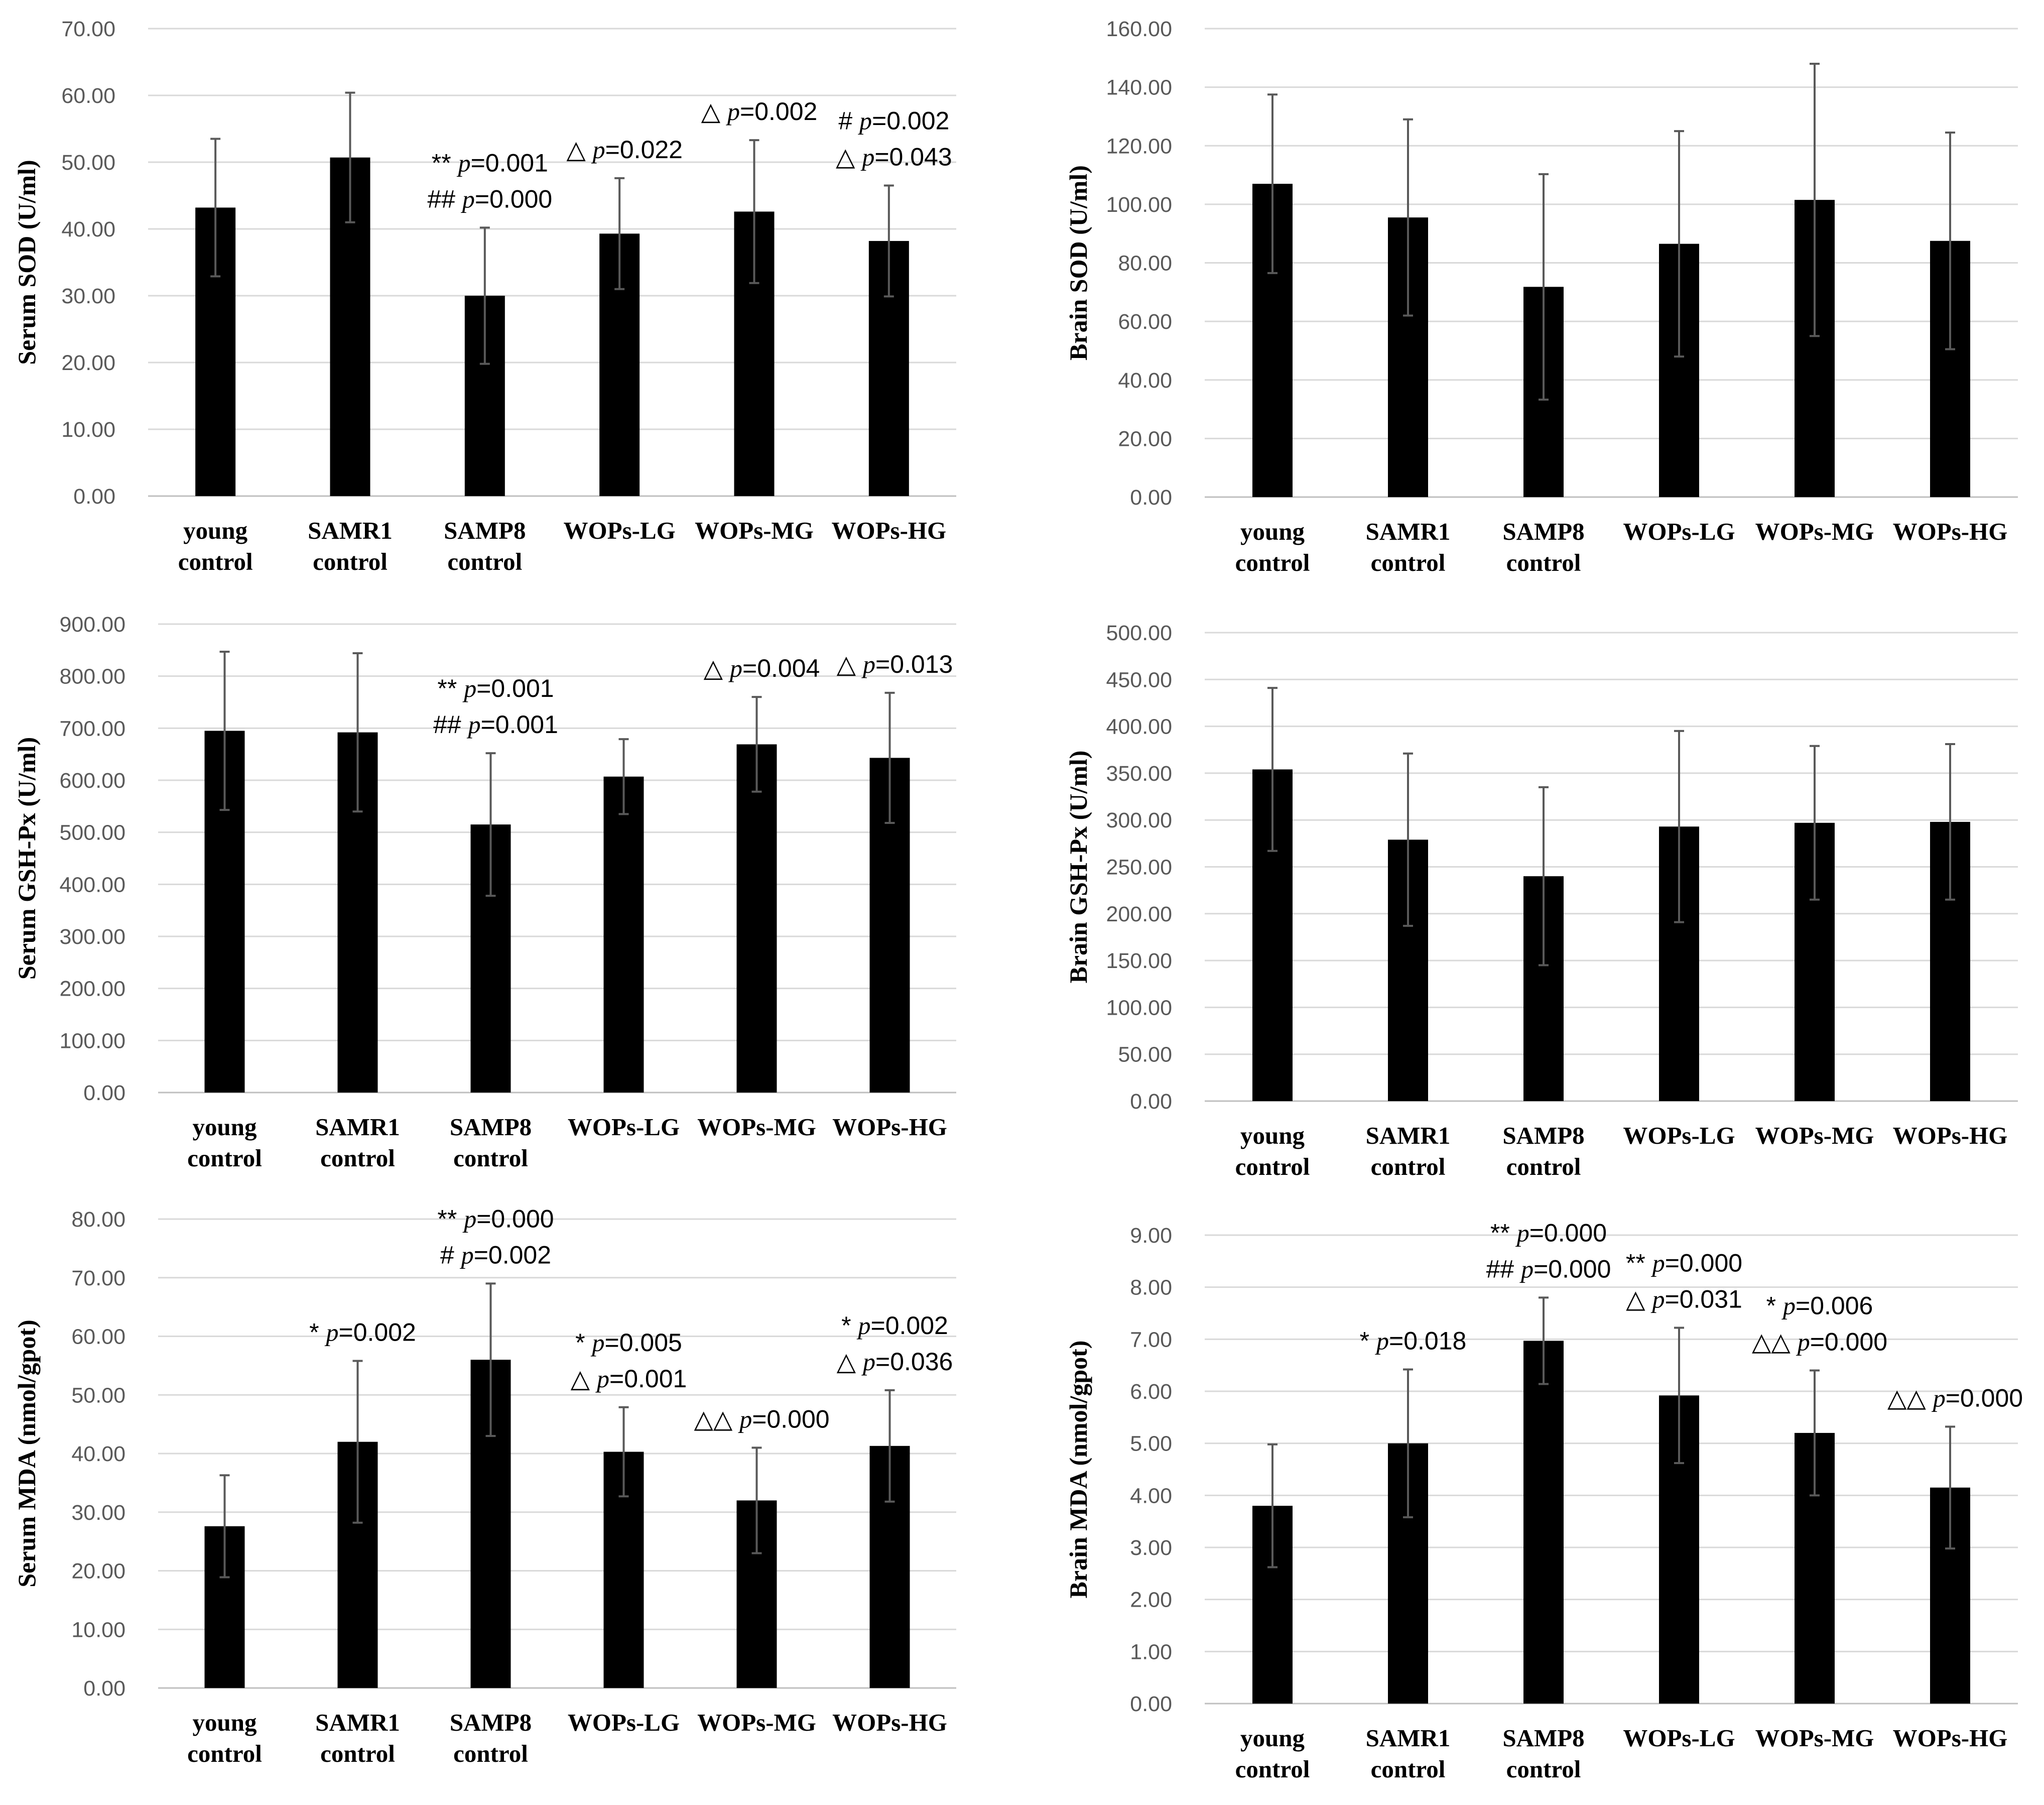 The image size is (2044, 1805). Describe the element at coordinates (1078, 262) in the screenshot. I see `y-axis-title: Brain SOD (U/ml)` at that location.